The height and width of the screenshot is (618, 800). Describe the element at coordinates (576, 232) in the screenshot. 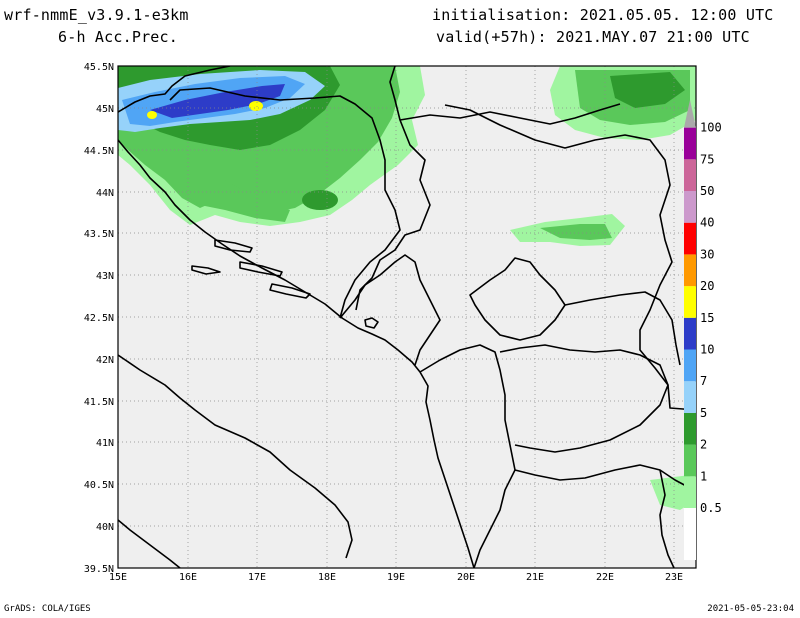

I see `precip-area-east-moderate` at that location.